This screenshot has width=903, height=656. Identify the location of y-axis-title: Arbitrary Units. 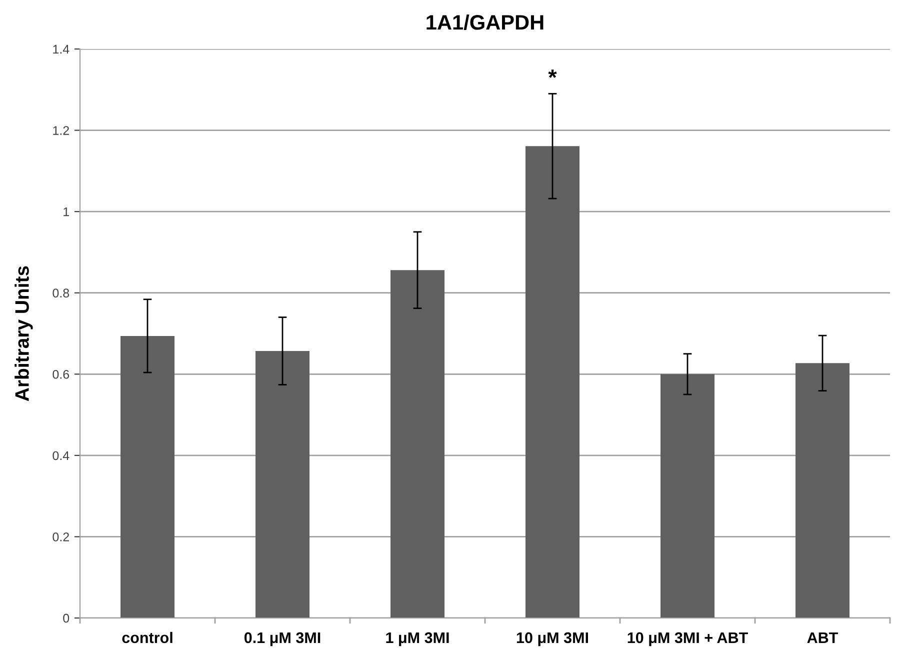
(23, 334).